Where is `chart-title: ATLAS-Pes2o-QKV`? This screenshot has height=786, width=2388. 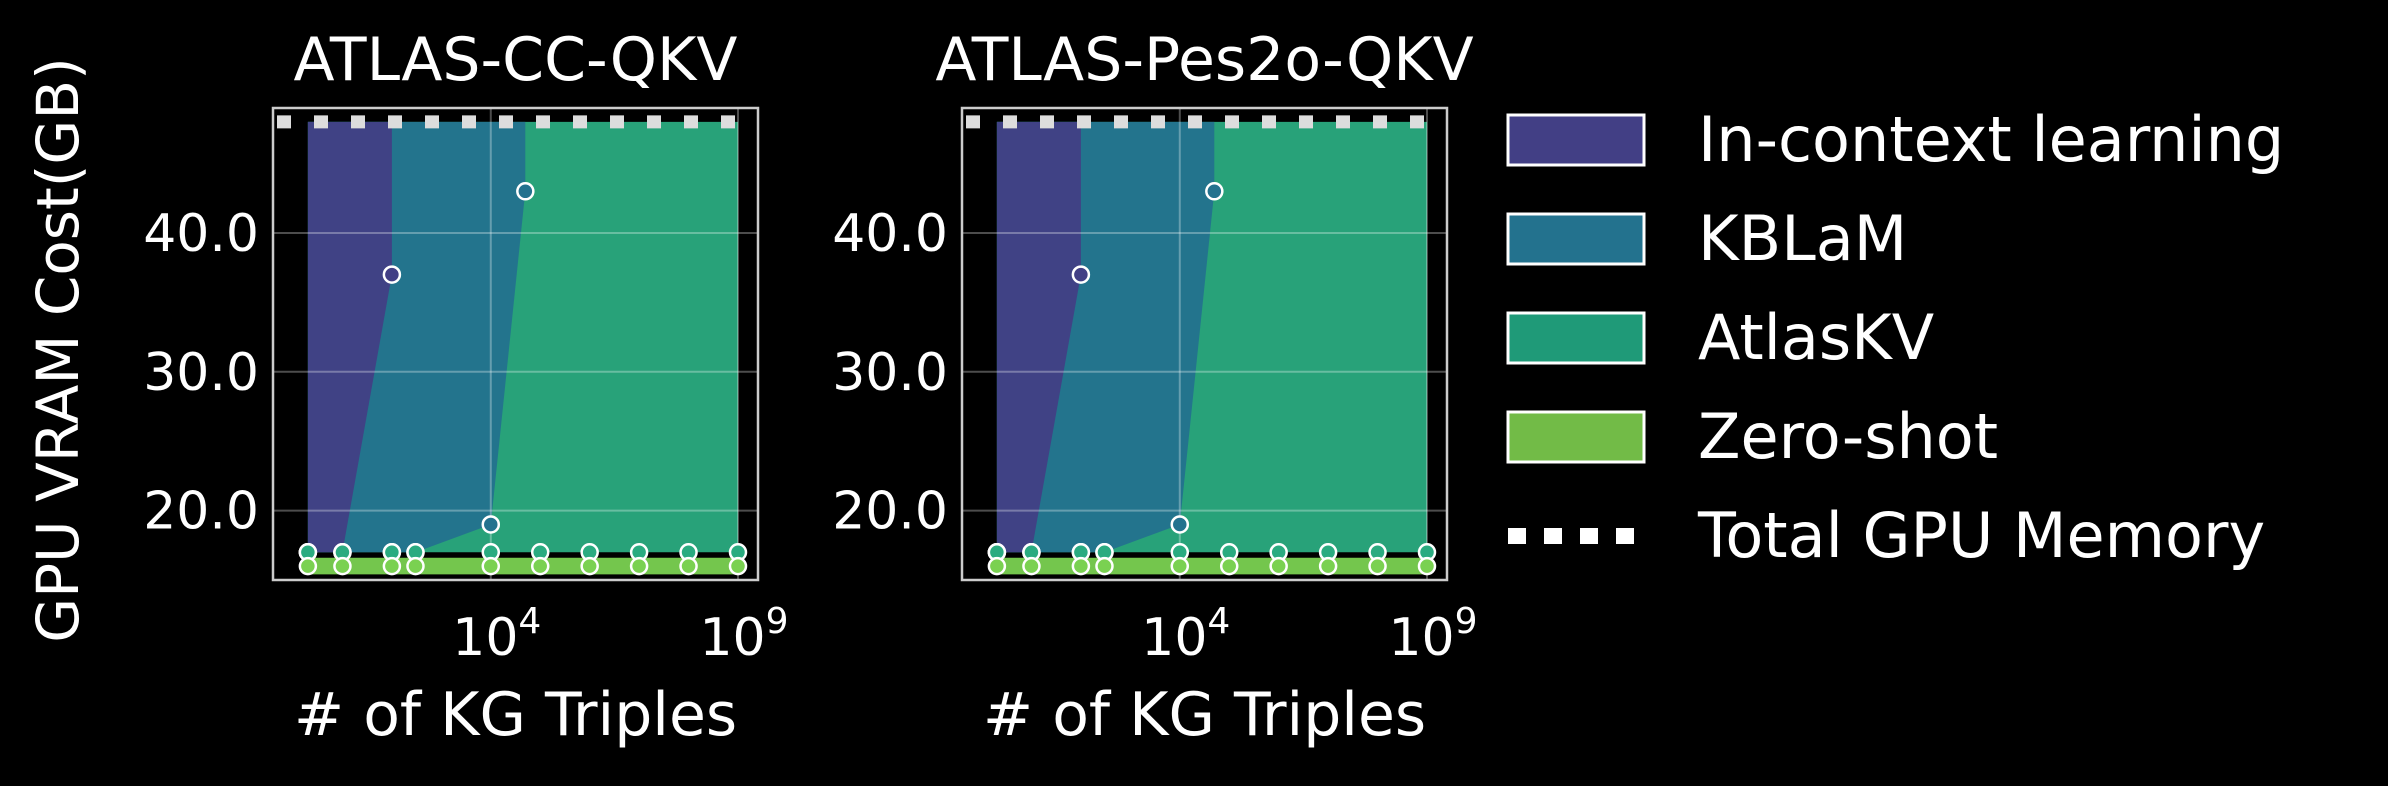
chart-title: ATLAS-Pes2o-QKV is located at coordinates (1204, 60).